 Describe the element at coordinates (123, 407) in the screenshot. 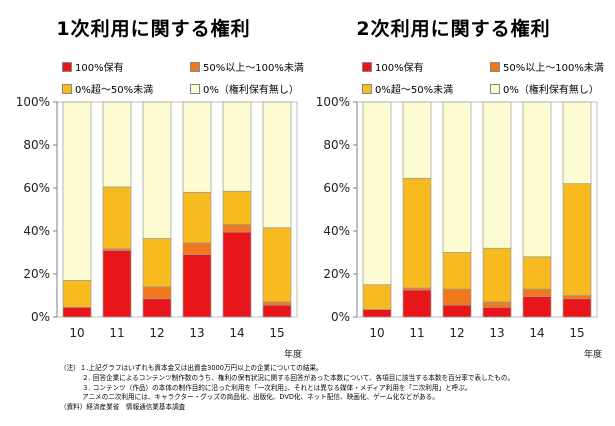

I see `note-line: （資料）経済産業省 情報通信業基本調査` at that location.